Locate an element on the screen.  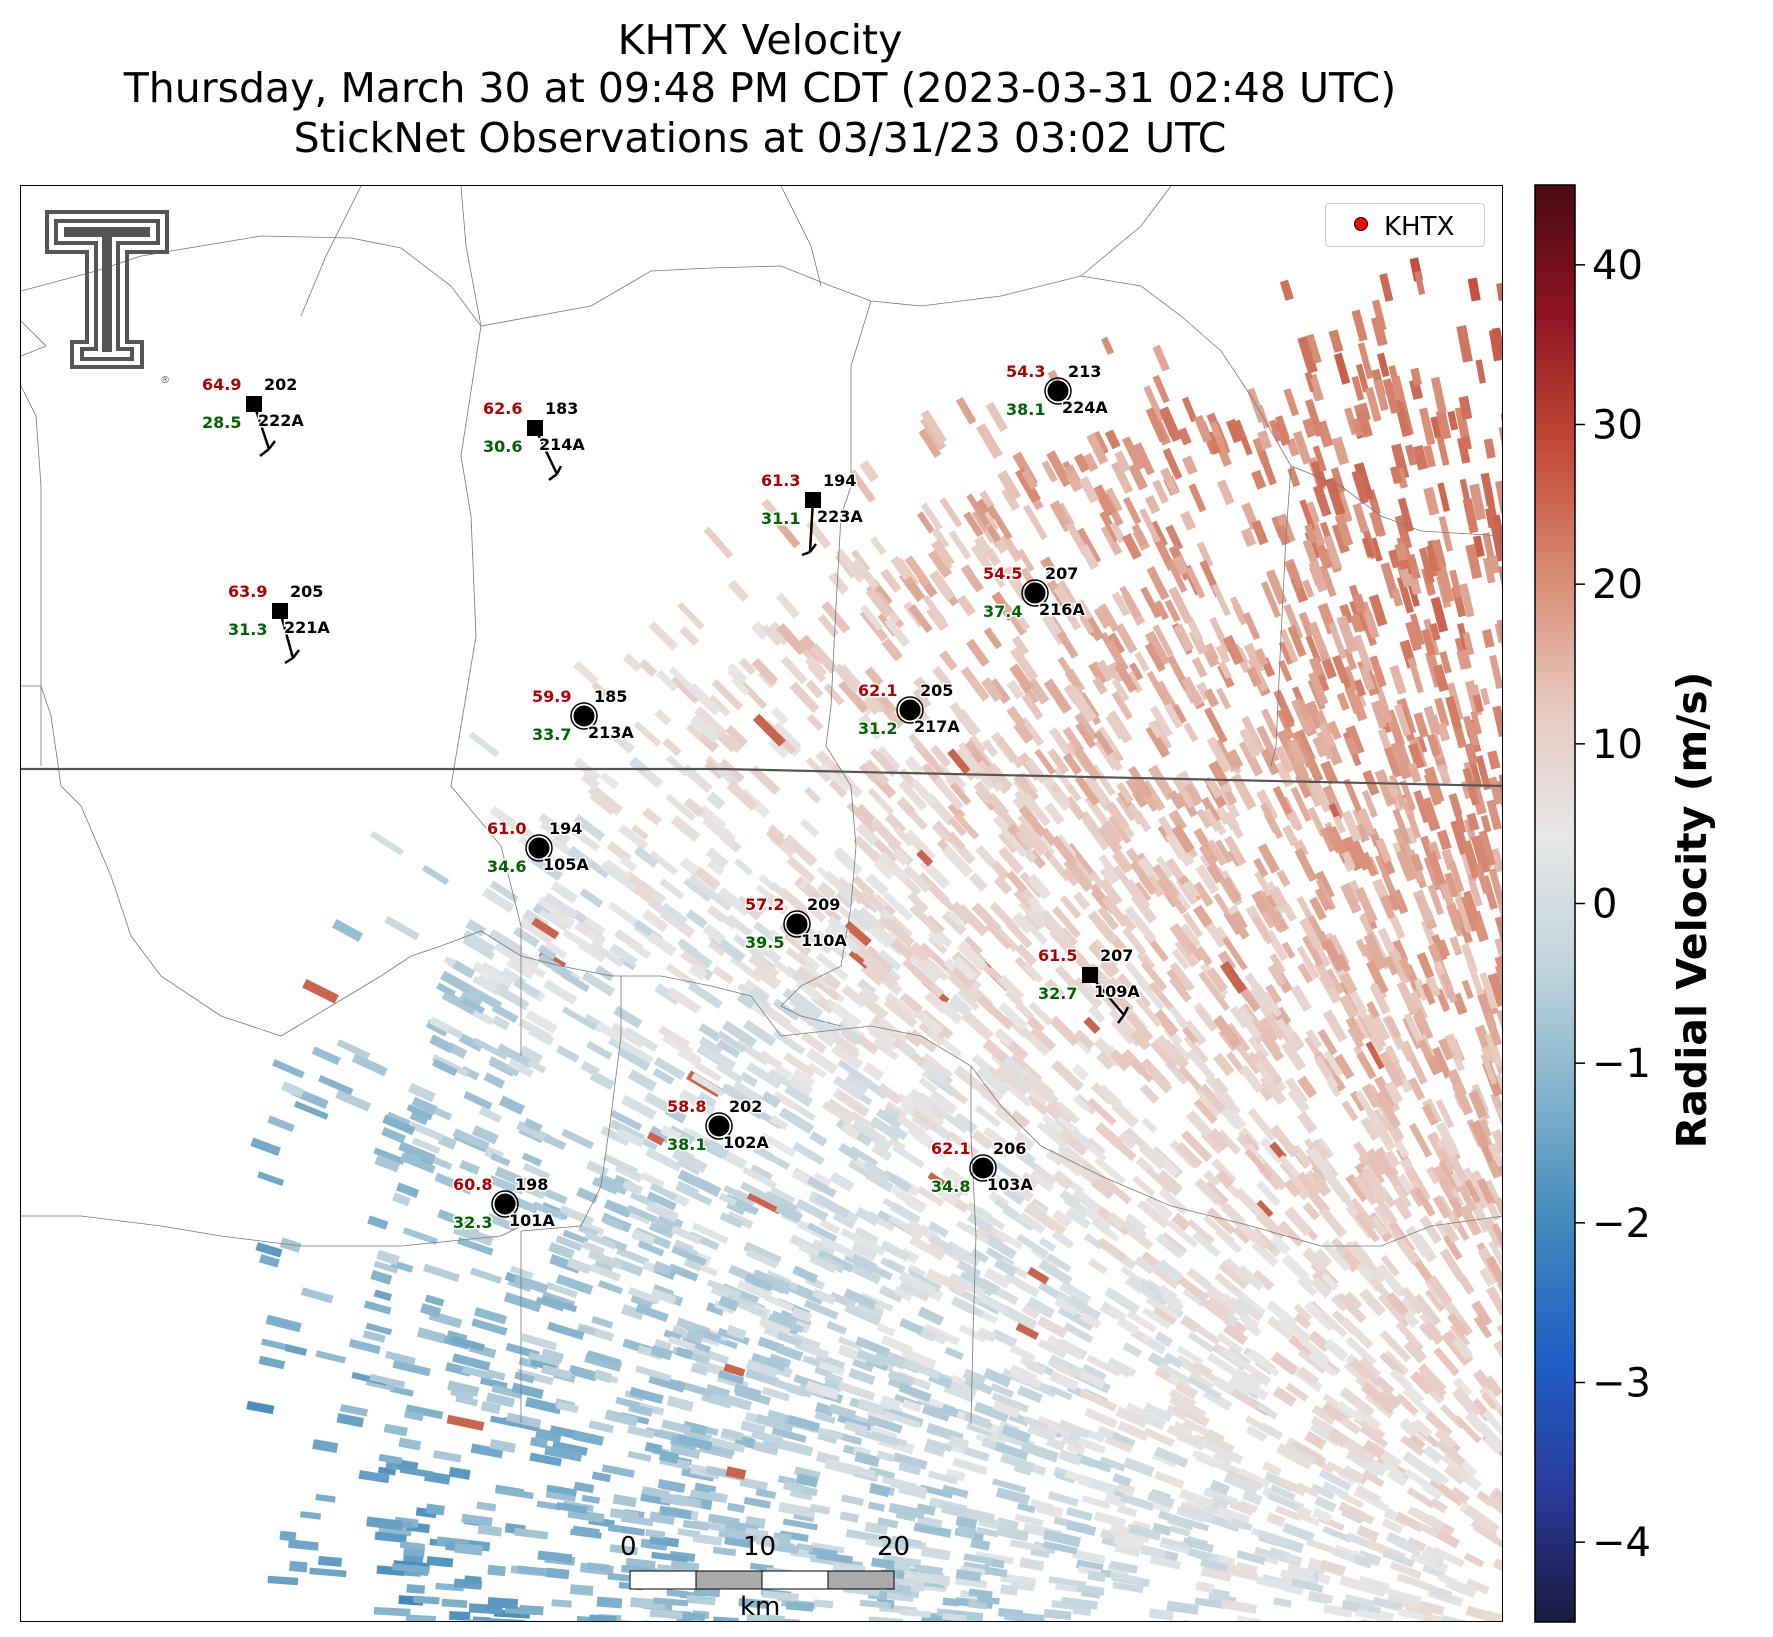
station-dewpoint: 34.6 is located at coordinates (506, 866).